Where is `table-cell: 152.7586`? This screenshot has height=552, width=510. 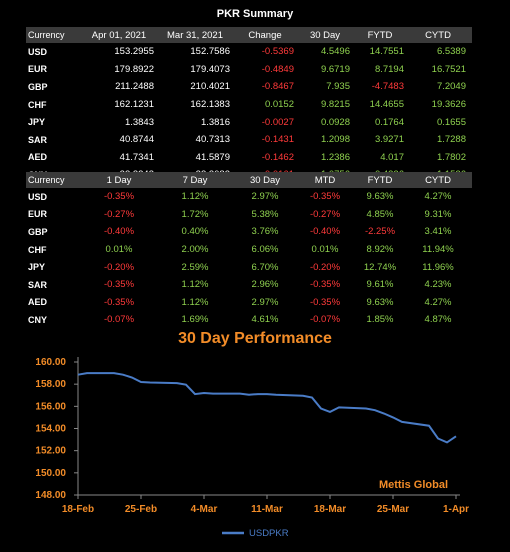
table-cell: 152.7586 is located at coordinates (210, 52).